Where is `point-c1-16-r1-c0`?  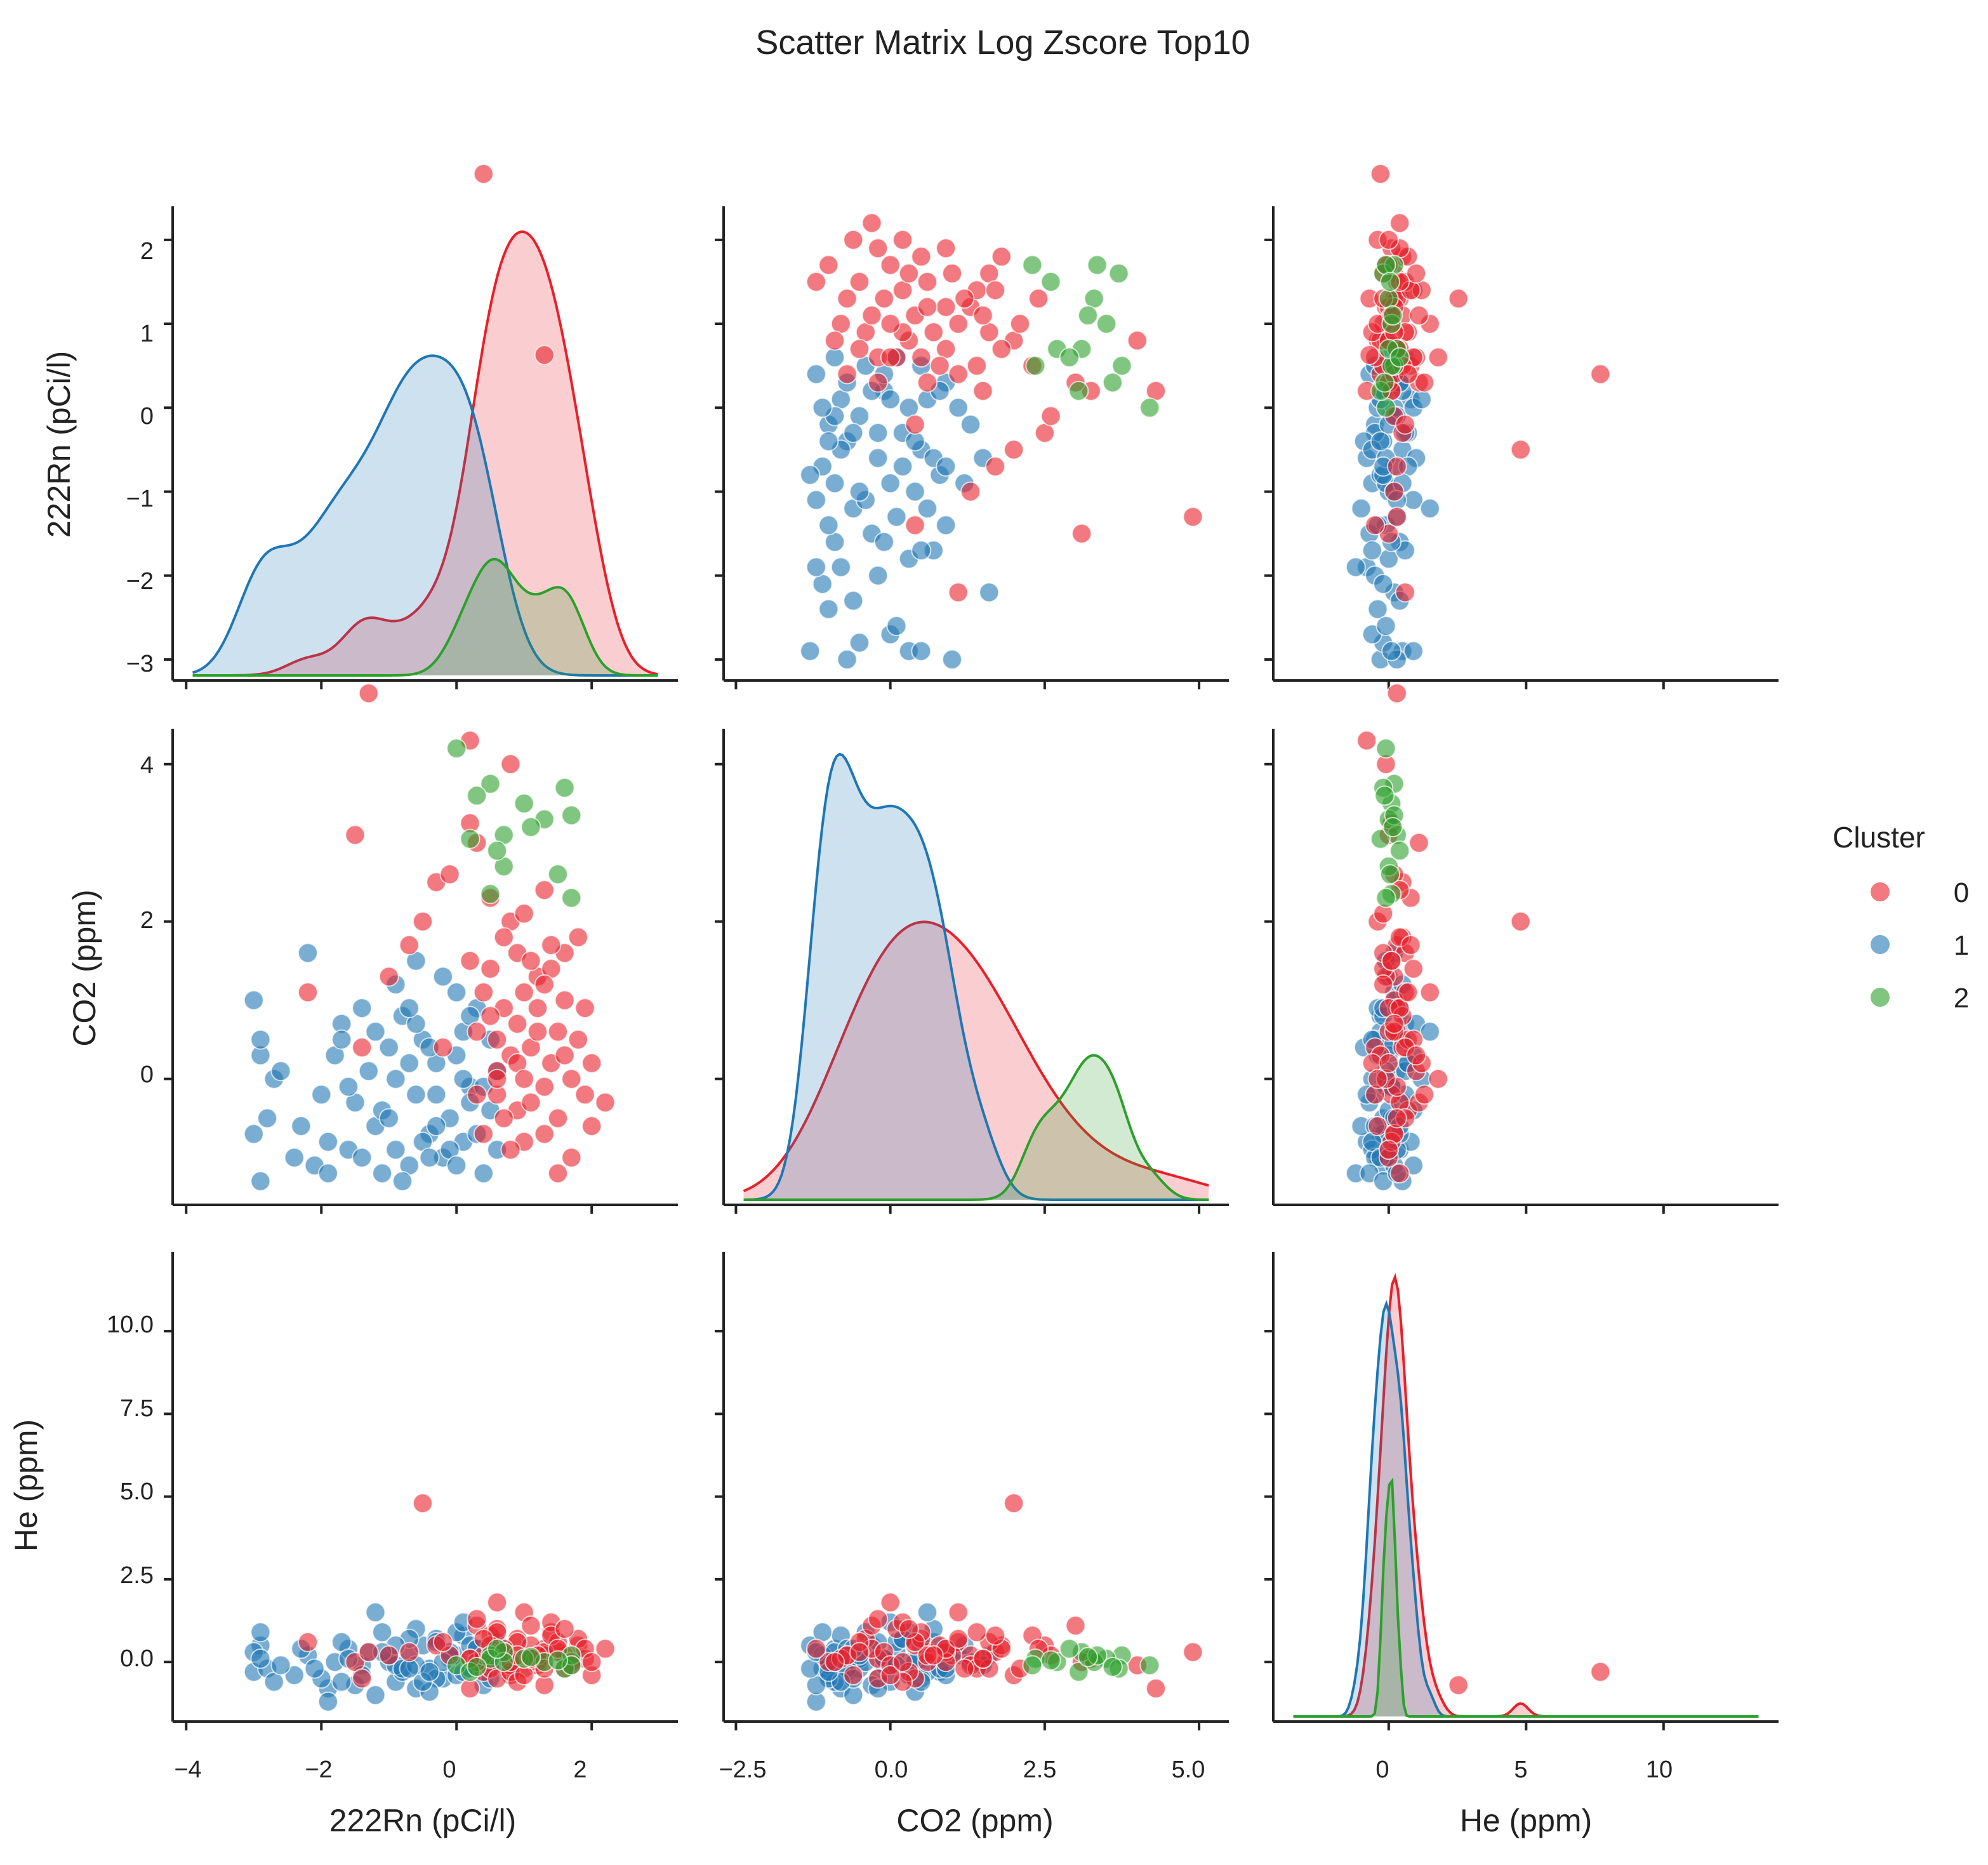 point-c1-16-r1-c0 is located at coordinates (362, 1157).